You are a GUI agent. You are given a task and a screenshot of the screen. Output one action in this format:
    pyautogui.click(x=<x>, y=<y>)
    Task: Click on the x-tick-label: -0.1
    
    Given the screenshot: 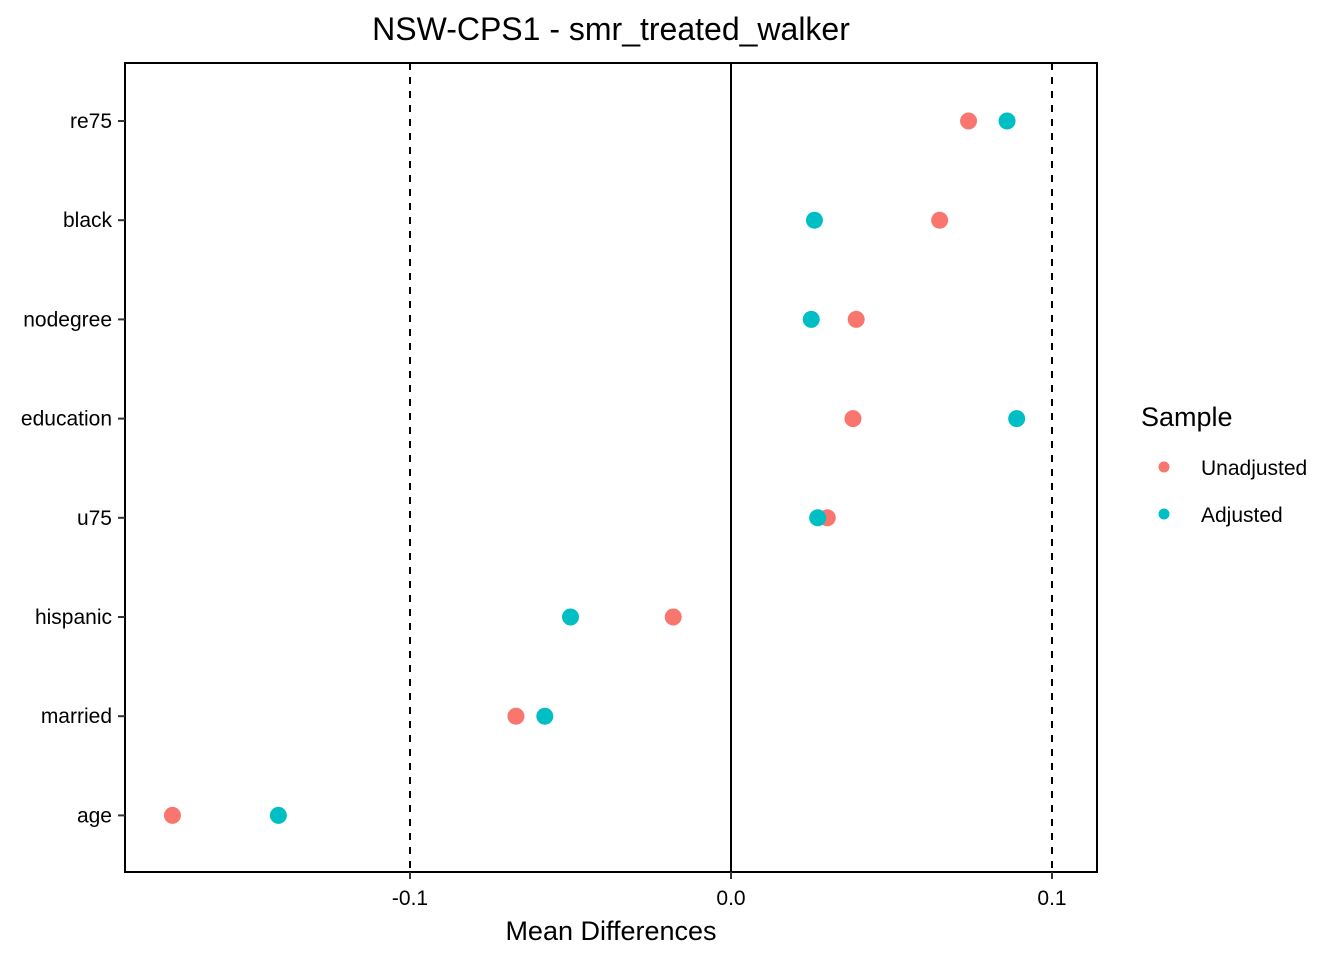 What is the action you would take?
    pyautogui.click(x=410, y=898)
    